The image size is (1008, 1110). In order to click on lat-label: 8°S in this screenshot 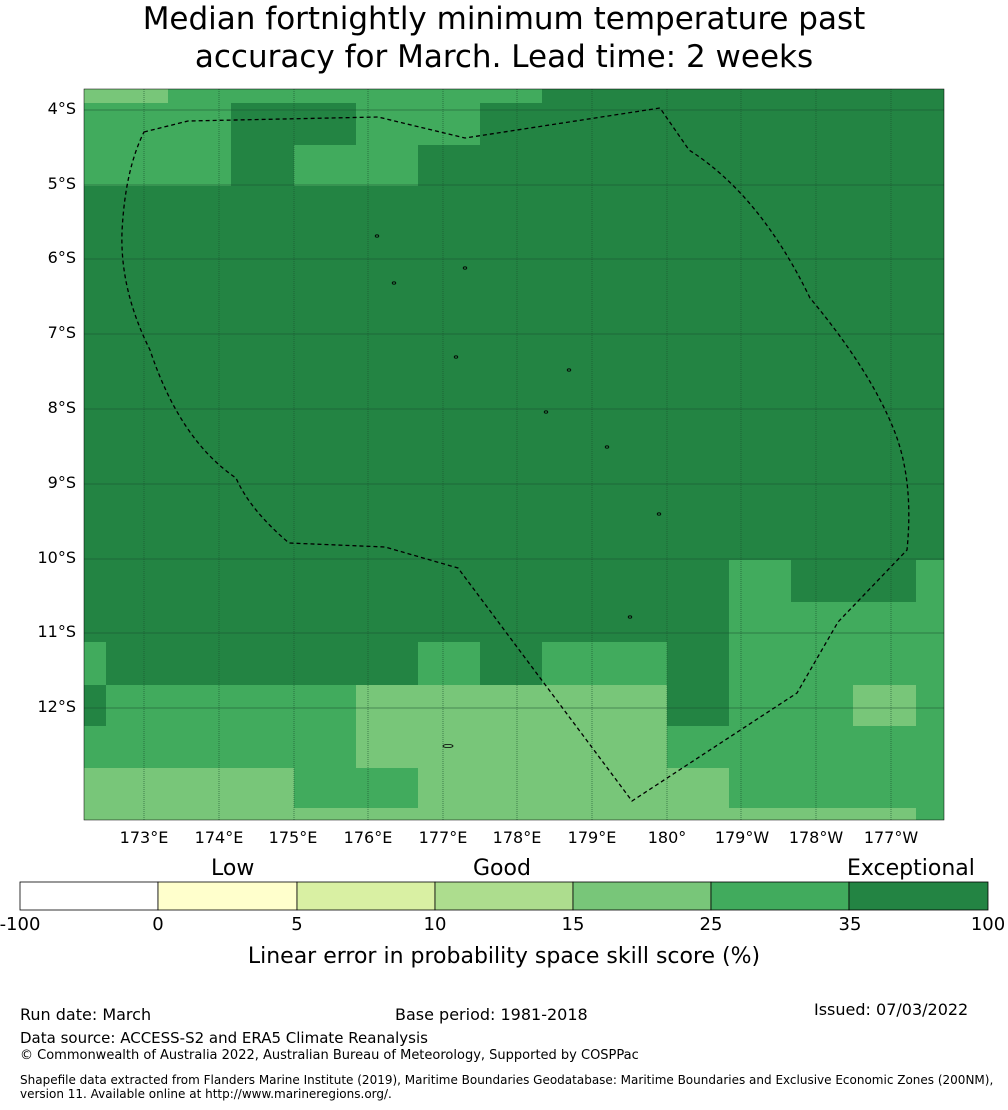, I will do `click(61, 407)`.